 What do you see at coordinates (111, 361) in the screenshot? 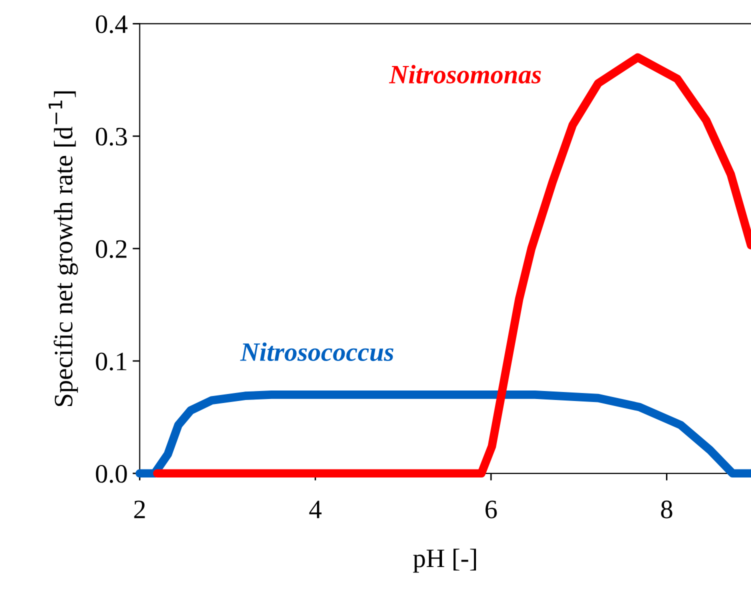
I see `y-tick-label: 0.1` at bounding box center [111, 361].